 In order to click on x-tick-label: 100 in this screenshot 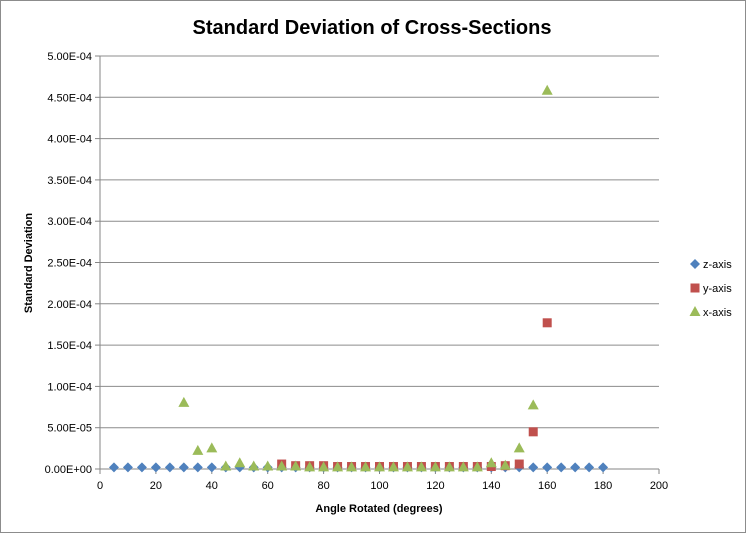, I will do `click(379, 486)`.